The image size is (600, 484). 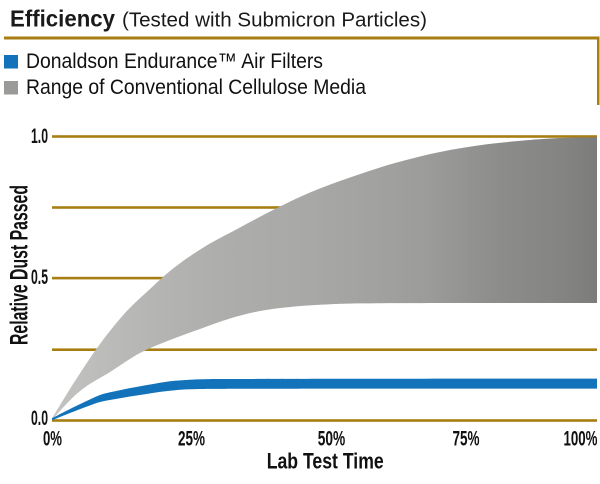 What do you see at coordinates (20, 265) in the screenshot?
I see `svg-text: Relative Dust Passed` at bounding box center [20, 265].